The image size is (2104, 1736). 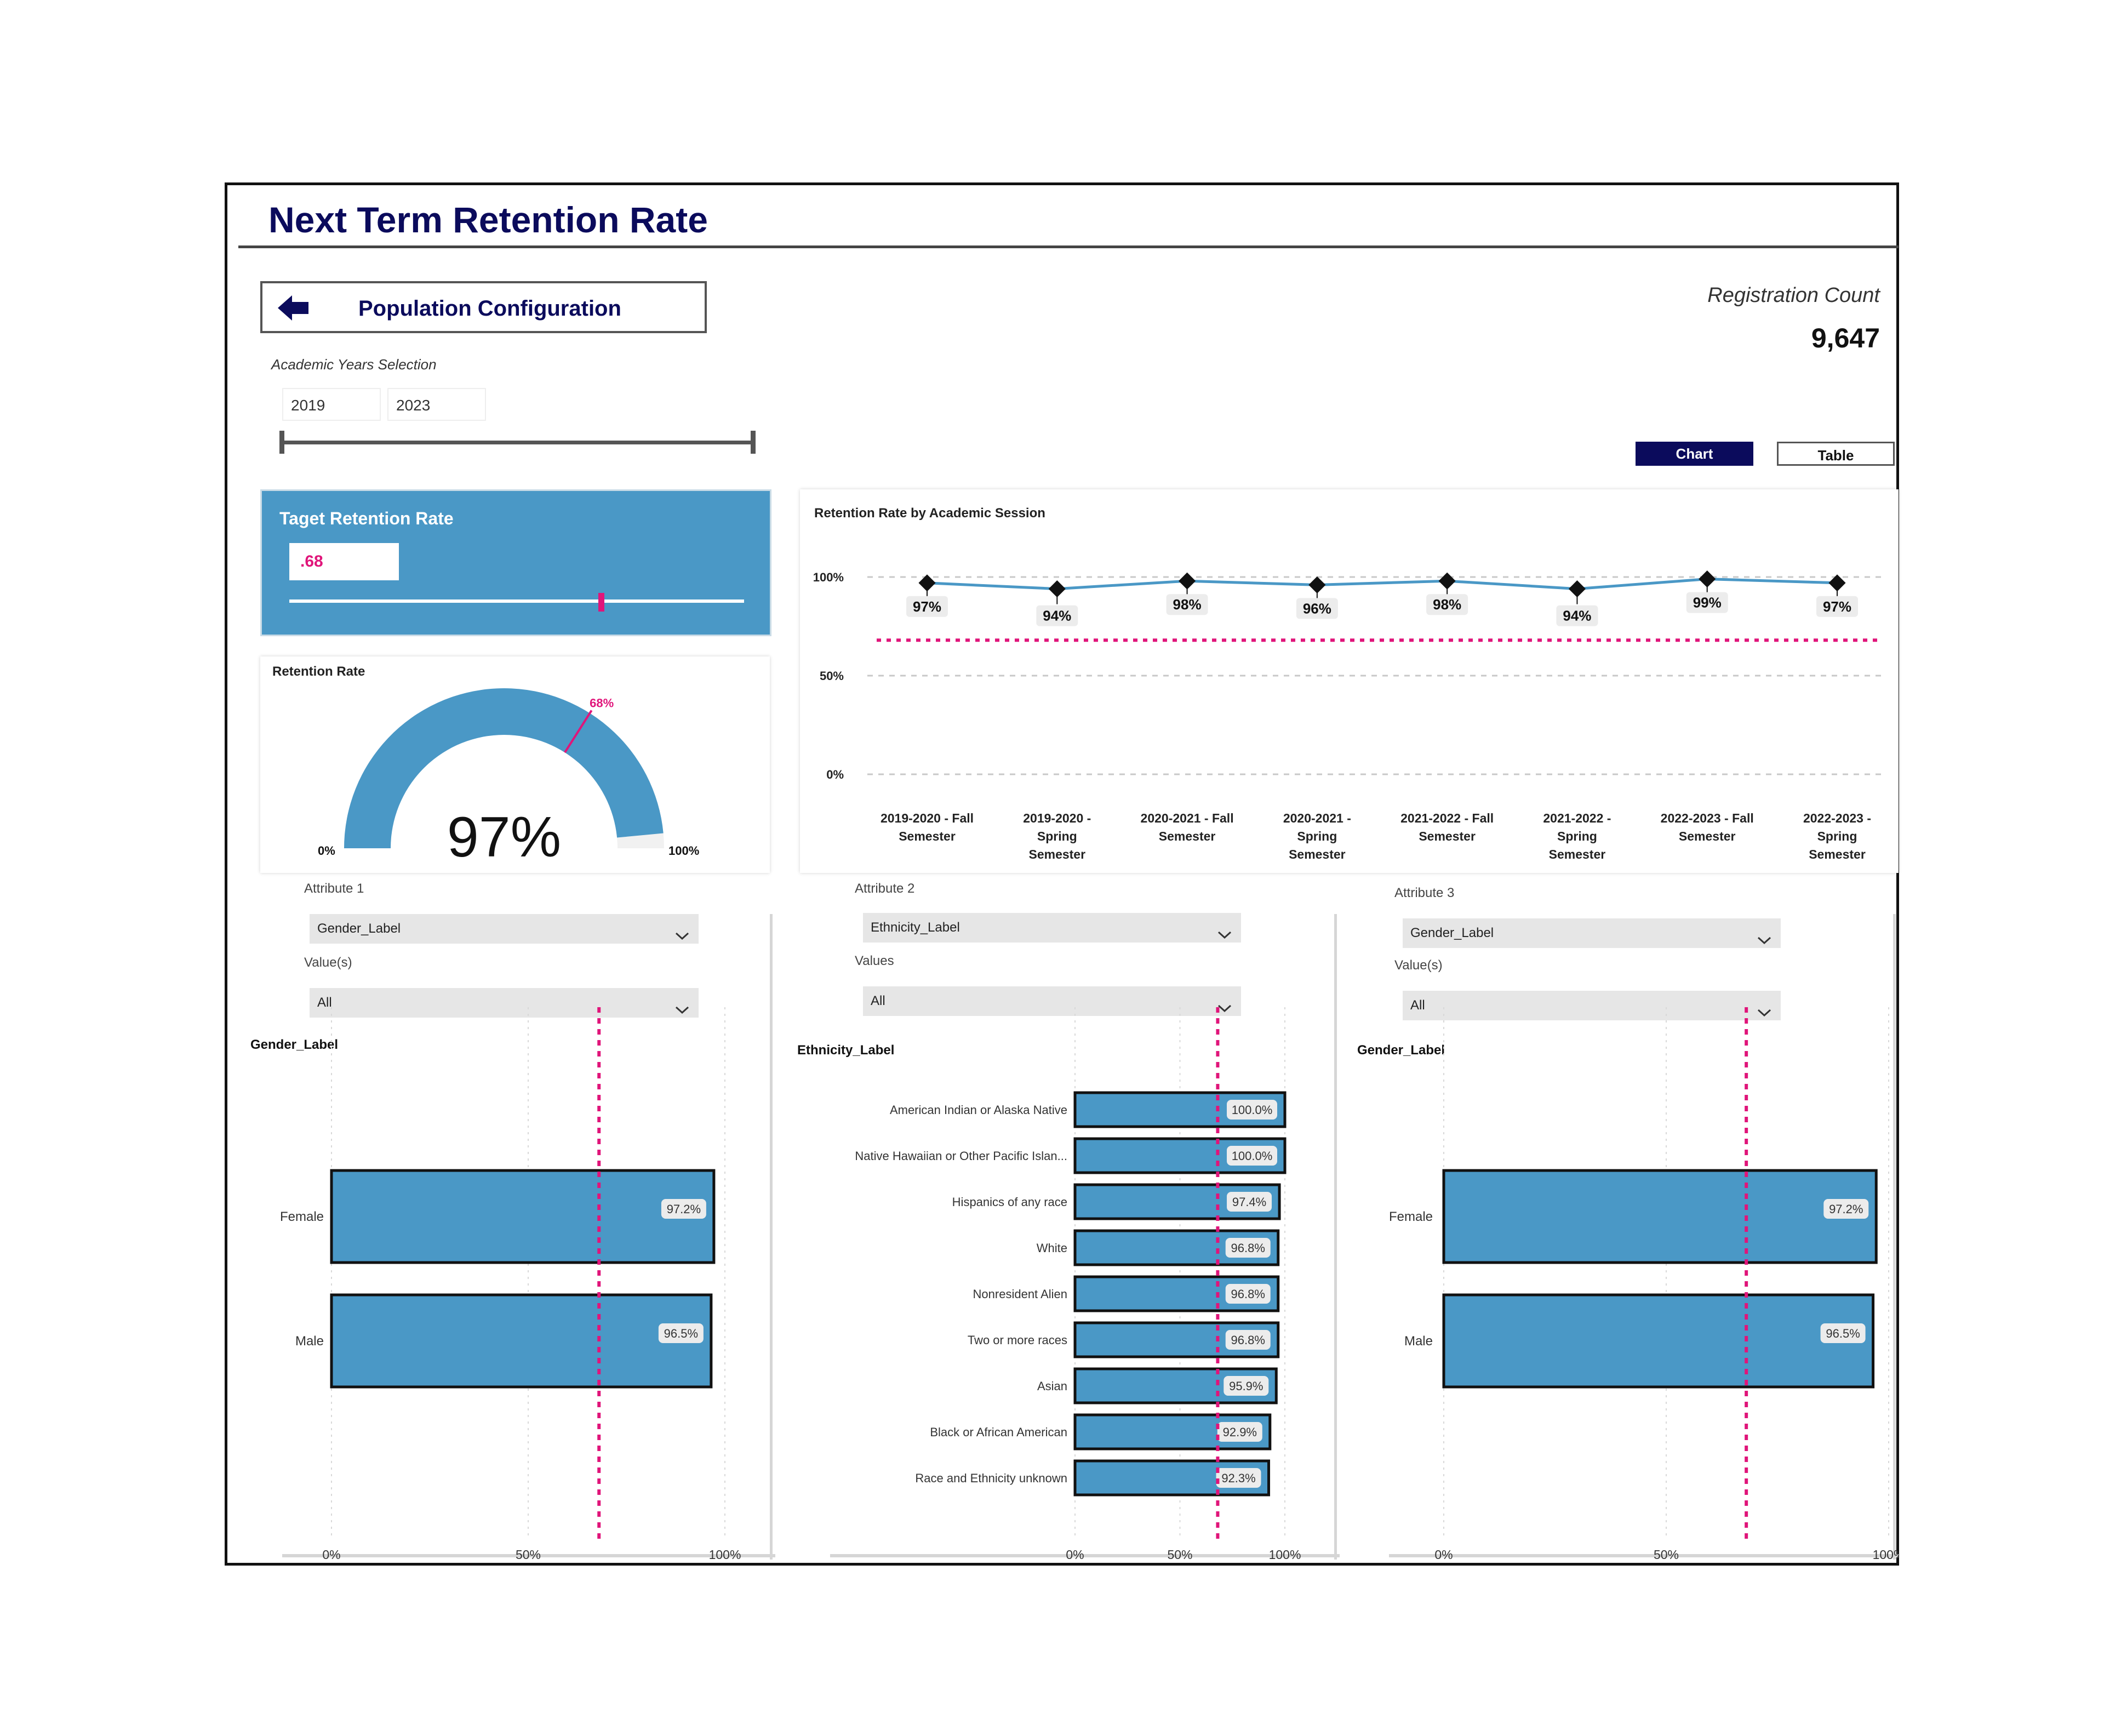 What do you see at coordinates (579, 732) in the screenshot?
I see `gauge-target-marker` at bounding box center [579, 732].